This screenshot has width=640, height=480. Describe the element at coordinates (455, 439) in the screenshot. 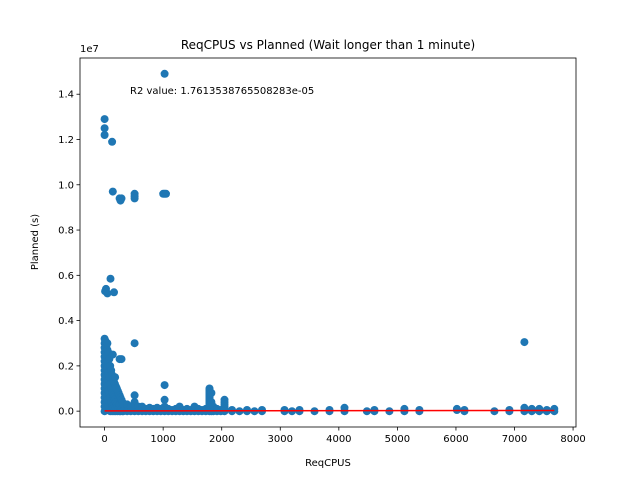

I see `x-tick-label-6: 6000` at that location.